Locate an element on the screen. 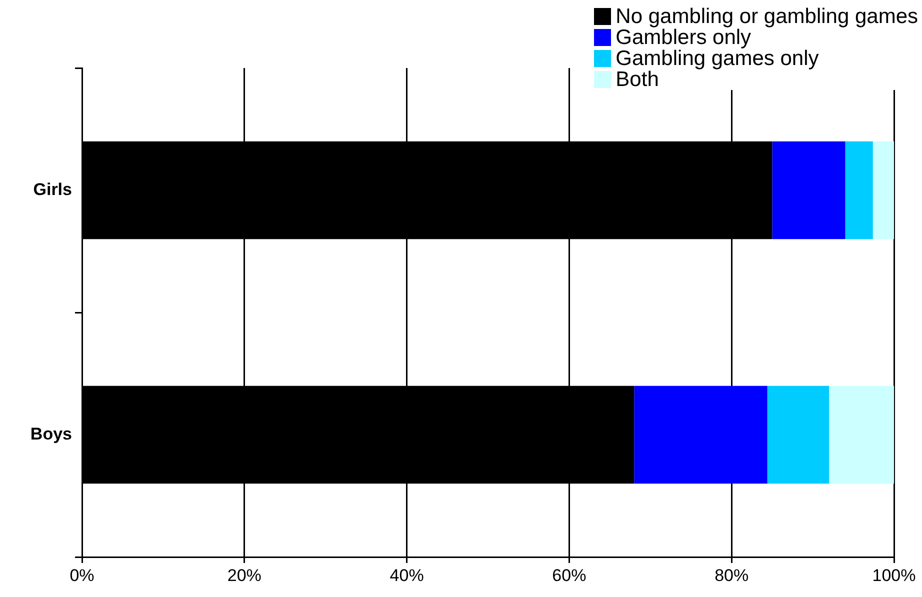 Image resolution: width=922 pixels, height=597 pixels. legend-label: Gamblers only is located at coordinates (684, 37).